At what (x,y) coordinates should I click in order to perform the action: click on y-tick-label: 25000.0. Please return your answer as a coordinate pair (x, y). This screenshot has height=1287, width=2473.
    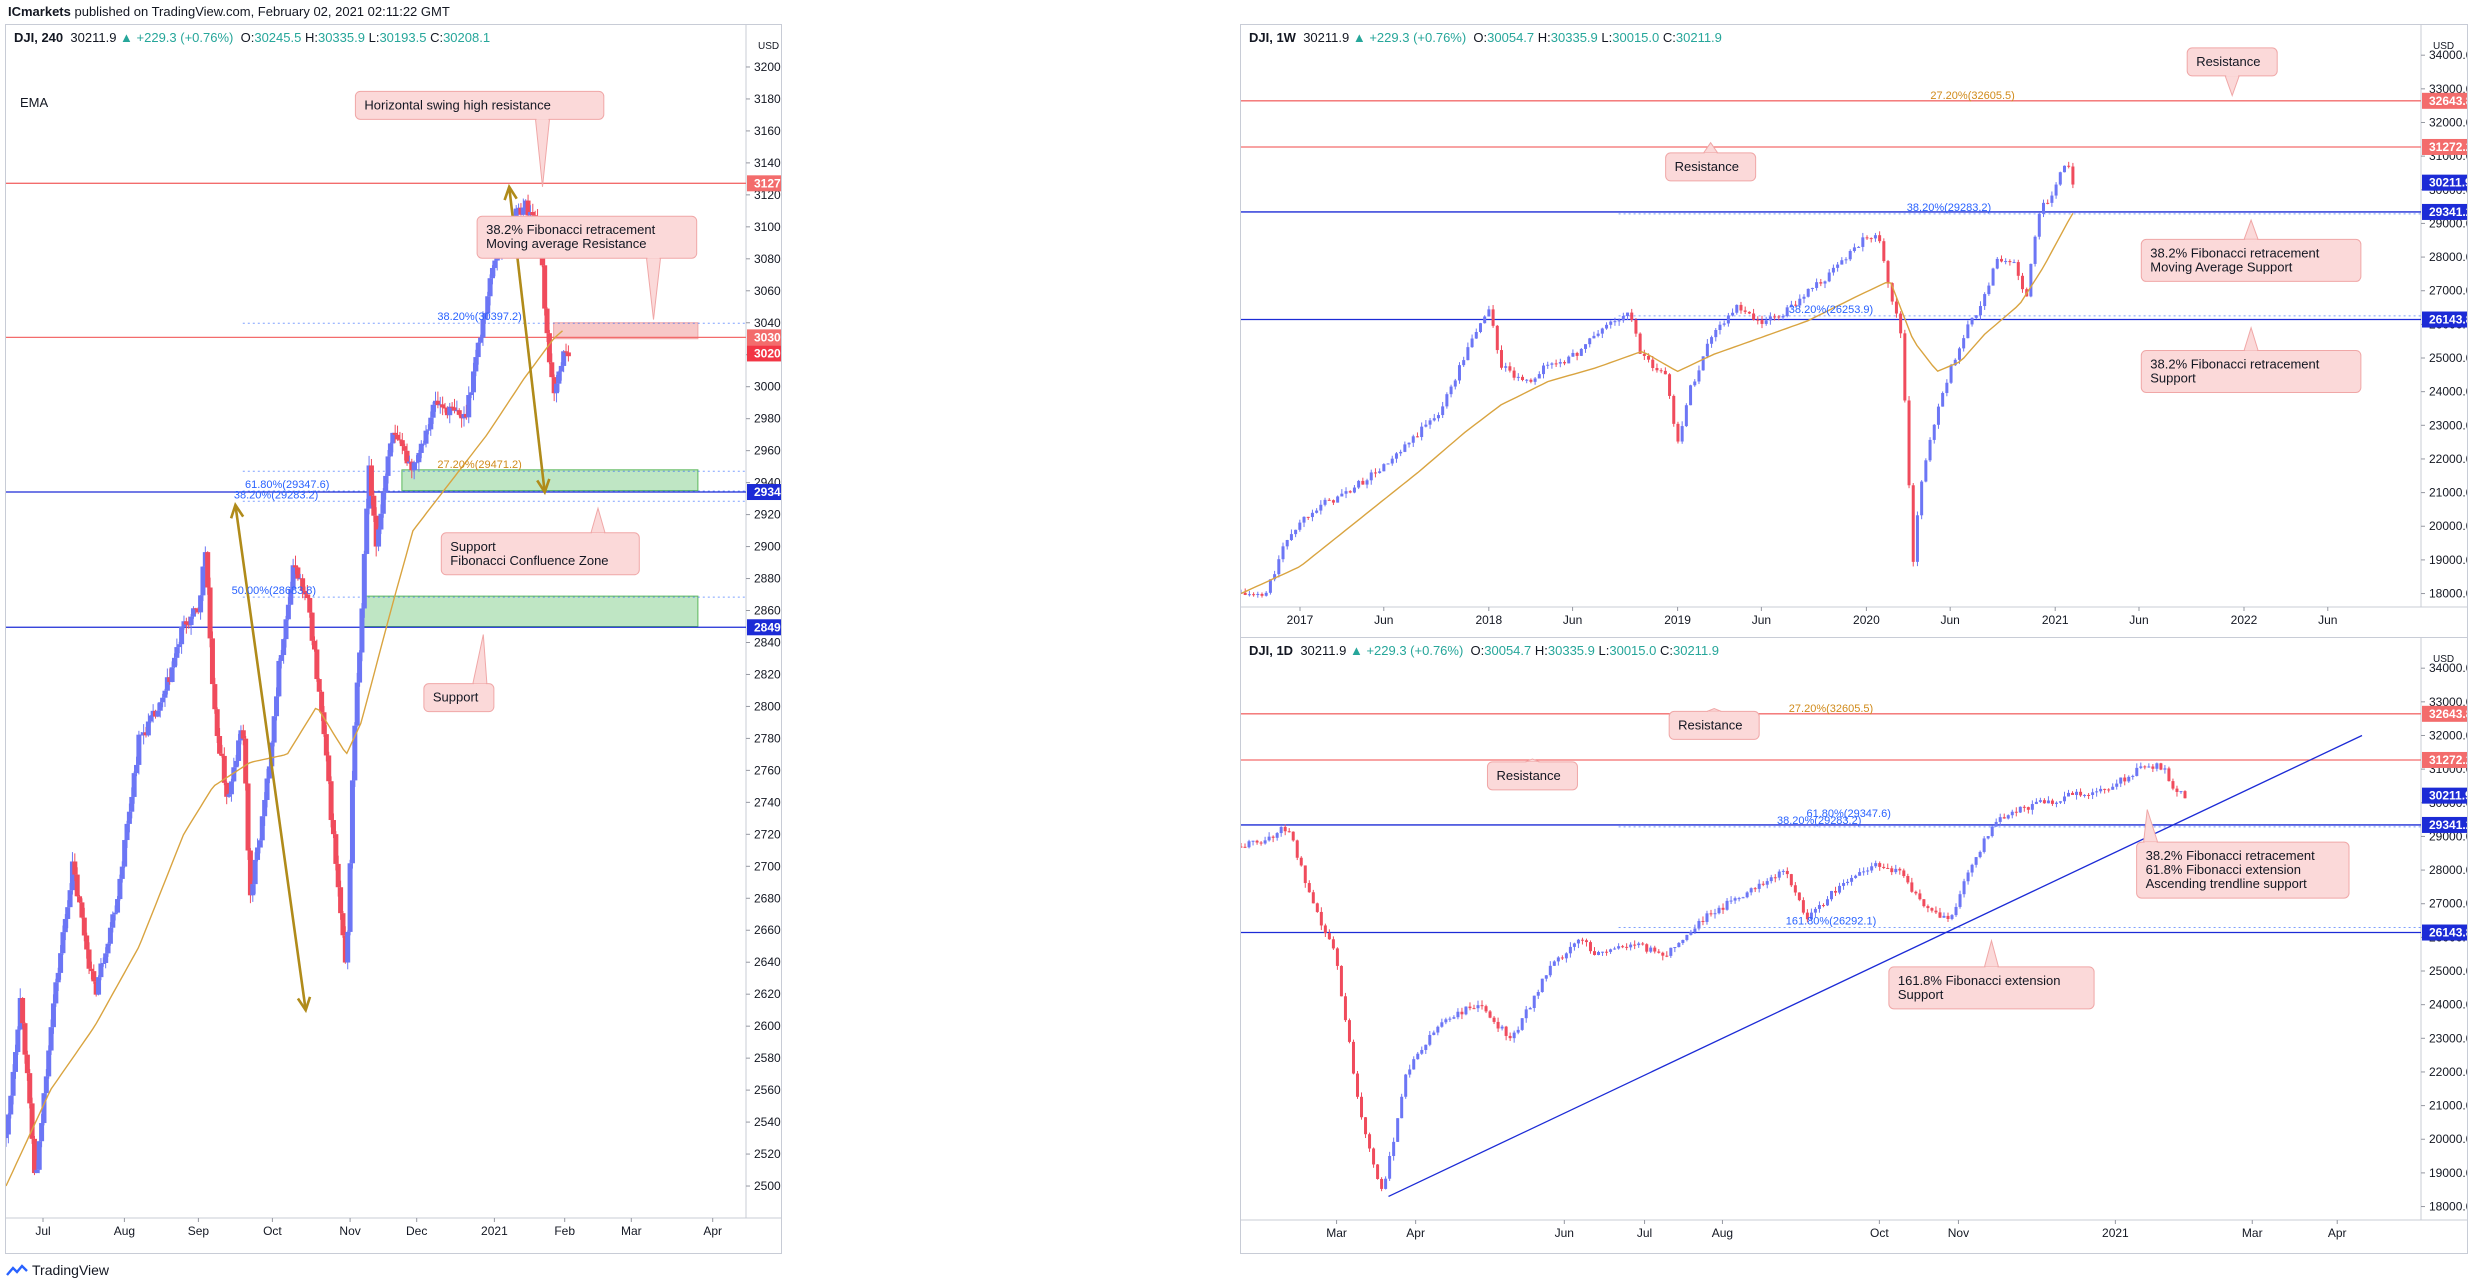
    Looking at the image, I should click on (2448, 971).